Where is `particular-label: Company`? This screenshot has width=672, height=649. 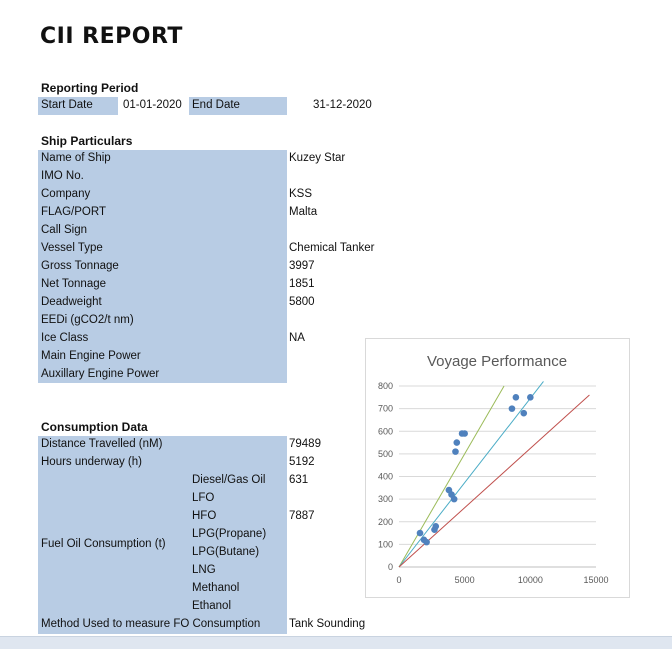 particular-label: Company is located at coordinates (66, 194).